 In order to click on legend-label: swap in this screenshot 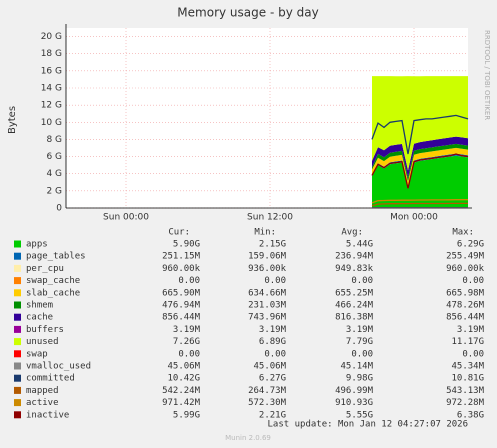, I will do `click(37, 354)`.